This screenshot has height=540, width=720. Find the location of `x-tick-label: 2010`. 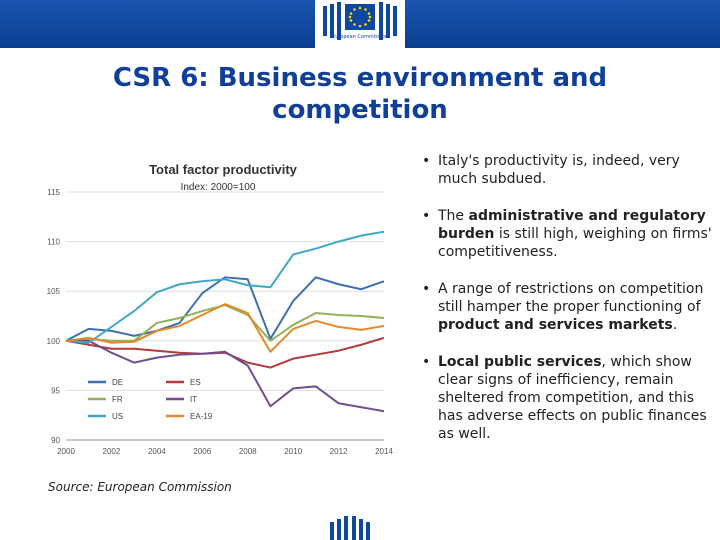

x-tick-label: 2010 is located at coordinates (293, 451).